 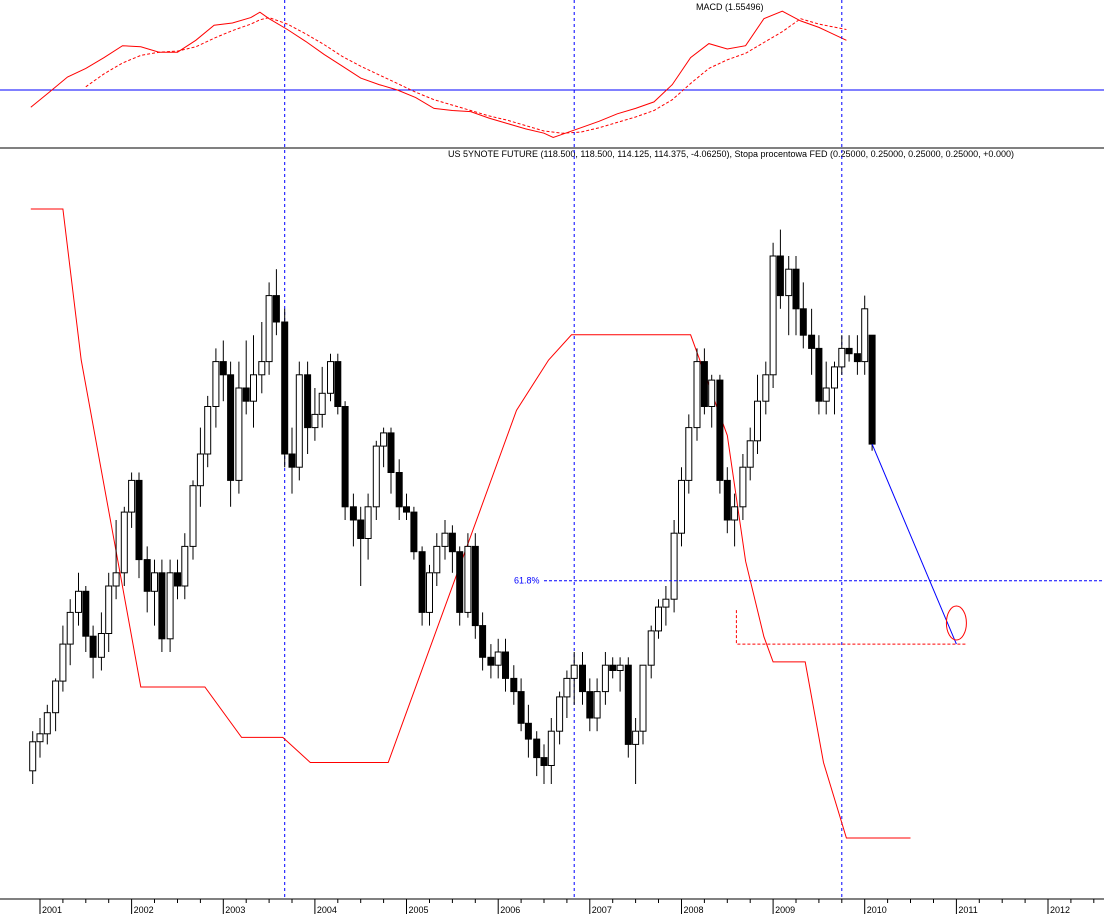 What do you see at coordinates (327, 910) in the screenshot?
I see `x-tick-label: 2004` at bounding box center [327, 910].